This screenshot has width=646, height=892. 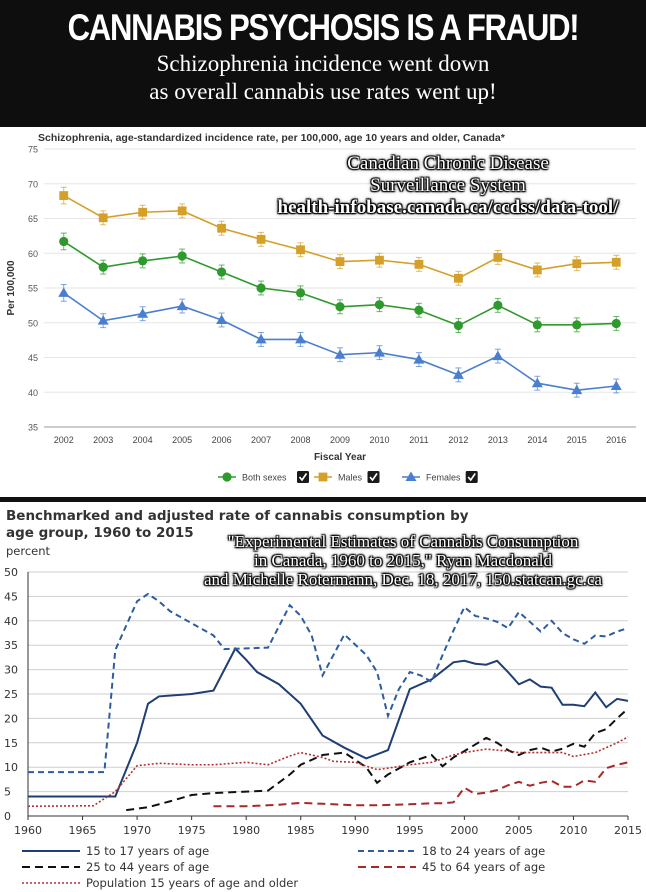 I want to click on chart2-legend-label: 18 to 24 years of age, so click(x=483, y=851).